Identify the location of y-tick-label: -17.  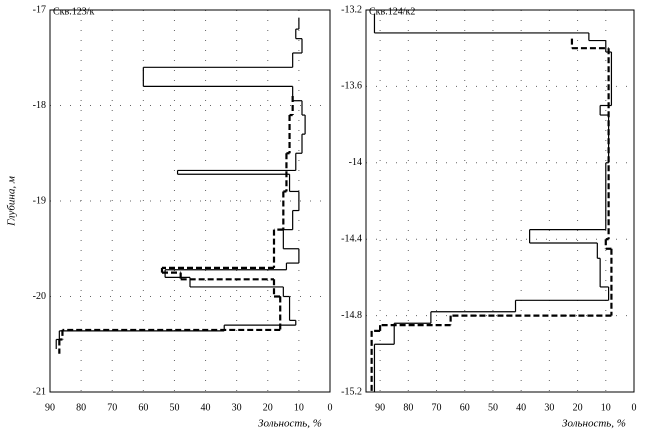
(39, 9).